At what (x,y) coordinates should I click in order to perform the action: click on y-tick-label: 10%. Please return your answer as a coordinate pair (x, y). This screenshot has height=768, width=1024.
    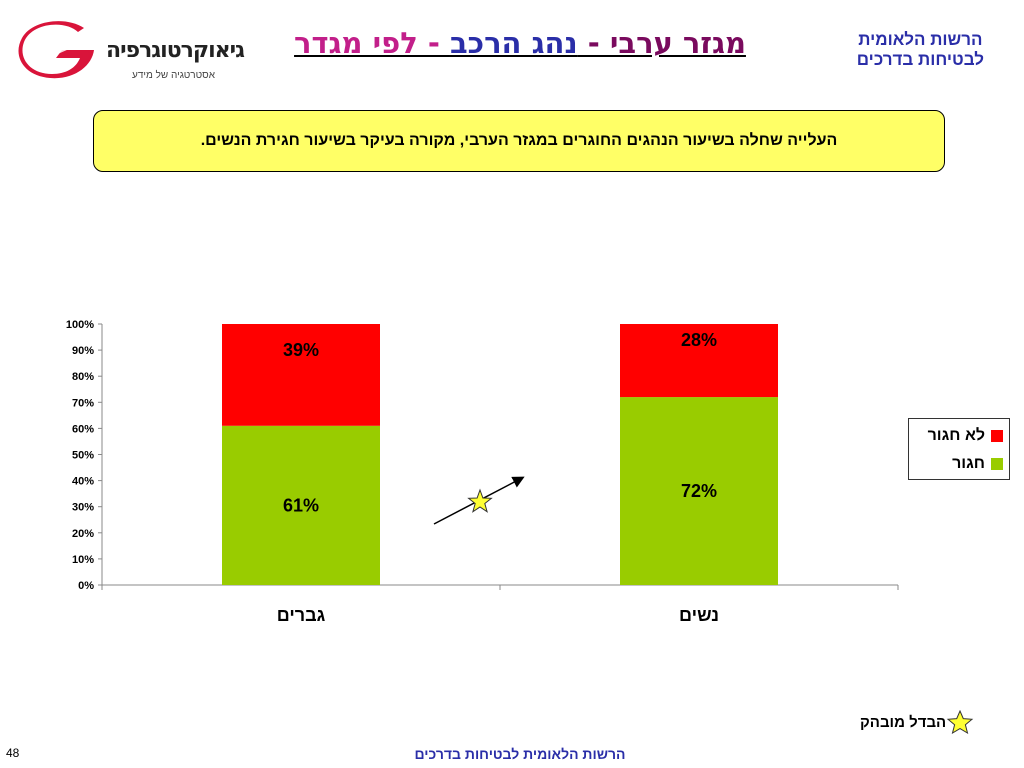
    Looking at the image, I should click on (83, 560).